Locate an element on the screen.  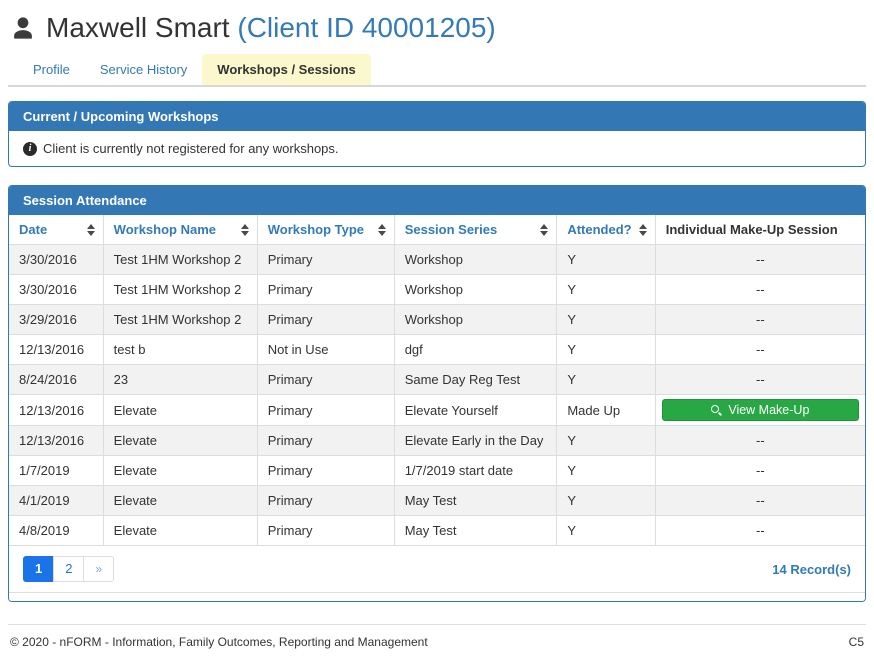
column-header-session-series: Session Series is located at coordinates (475, 230).